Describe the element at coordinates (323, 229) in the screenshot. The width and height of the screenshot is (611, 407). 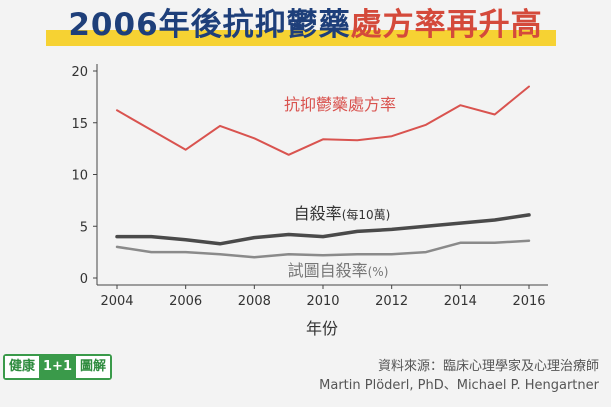
I see `series-line-suicide` at that location.